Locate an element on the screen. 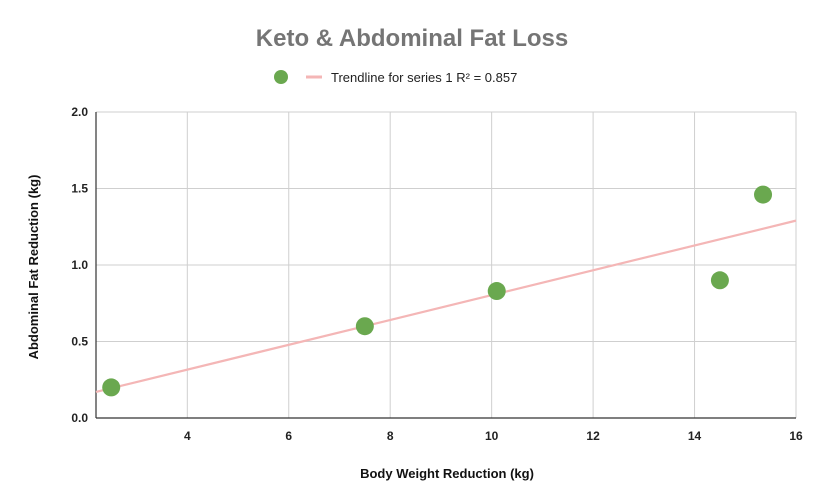 The image size is (820, 489). y-tick-label: 0.0 is located at coordinates (79, 418).